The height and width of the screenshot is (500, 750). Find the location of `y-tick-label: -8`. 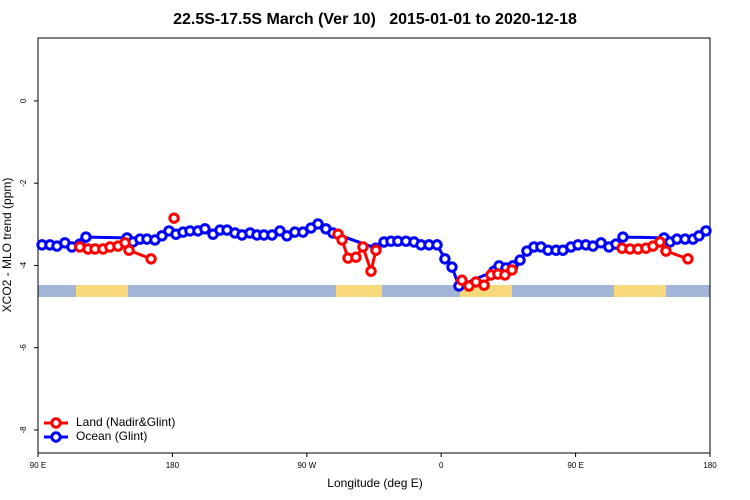

y-tick-label: -8 is located at coordinates (23, 430).